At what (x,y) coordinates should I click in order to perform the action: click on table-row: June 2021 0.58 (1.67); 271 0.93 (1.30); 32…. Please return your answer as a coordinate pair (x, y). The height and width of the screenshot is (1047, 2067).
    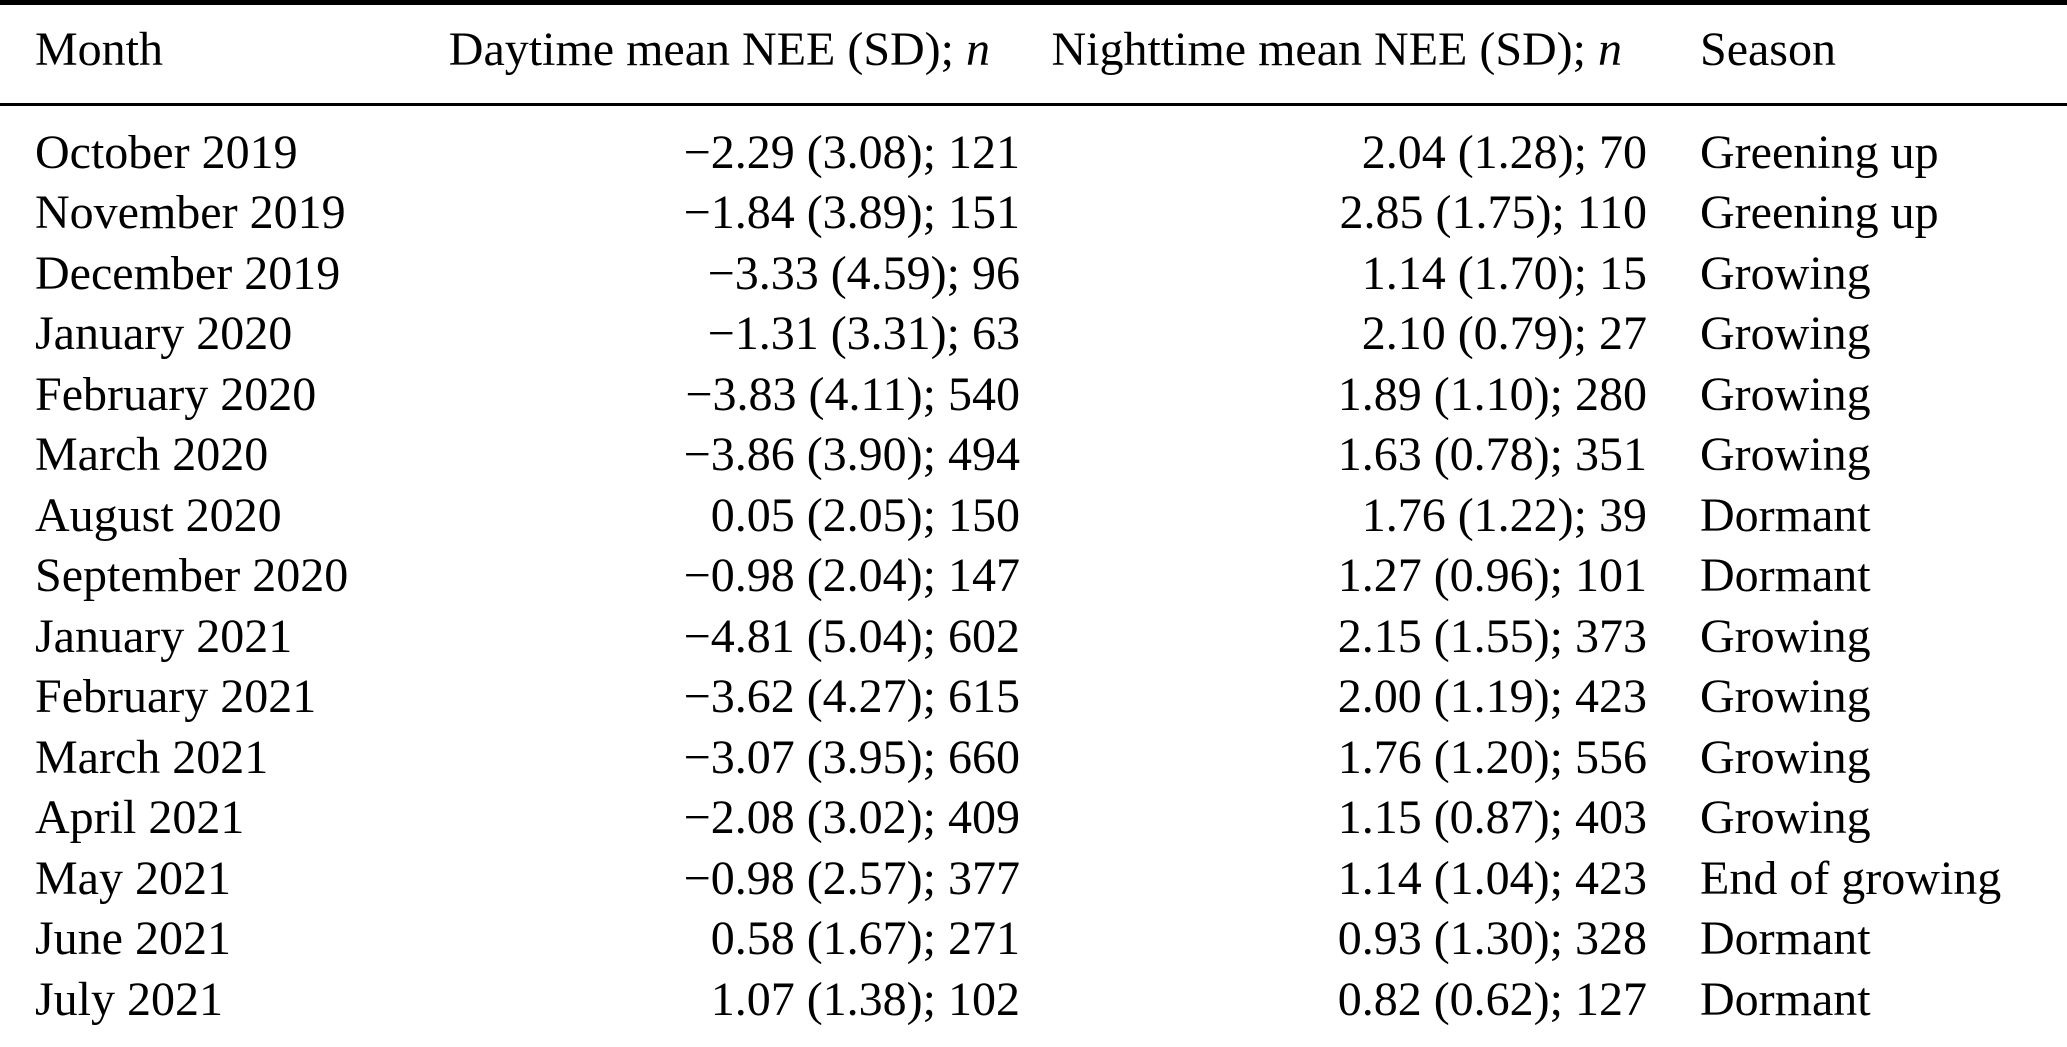
    Looking at the image, I should click on (1033, 939).